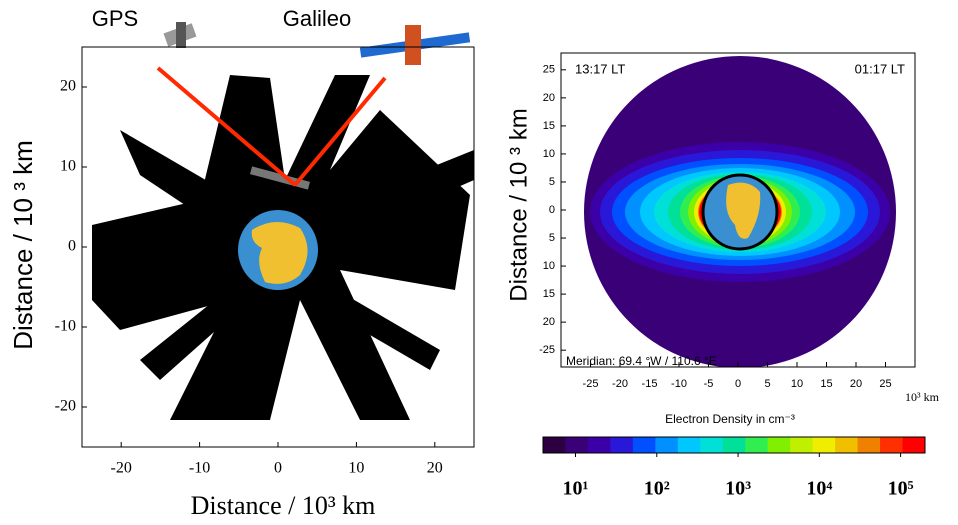 This screenshot has height=525, width=958. I want to click on y-tick-label: -25, so click(547, 350).